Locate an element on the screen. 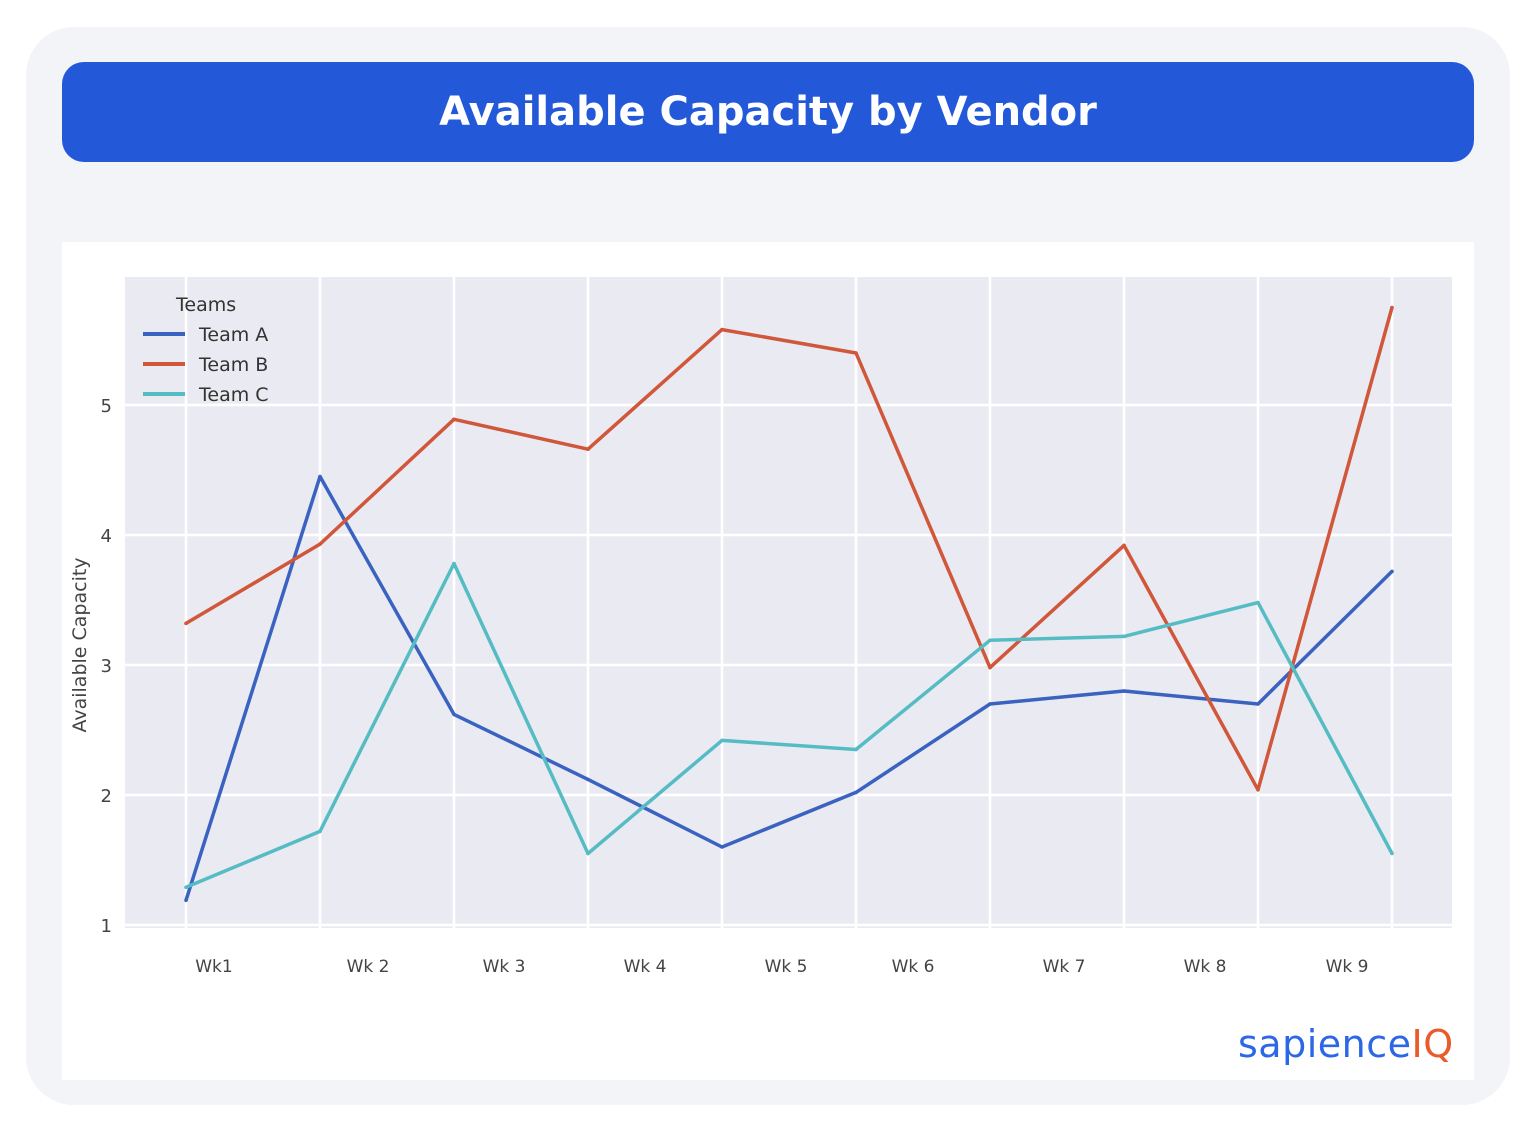  x-tick-label: Wk 3 is located at coordinates (504, 967).